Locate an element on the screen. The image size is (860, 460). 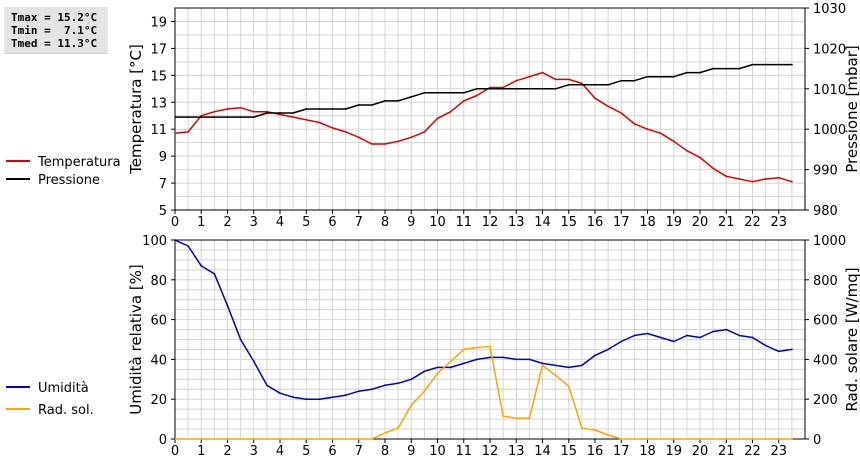
x-tick-label-bottom: 20 is located at coordinates (700, 451).